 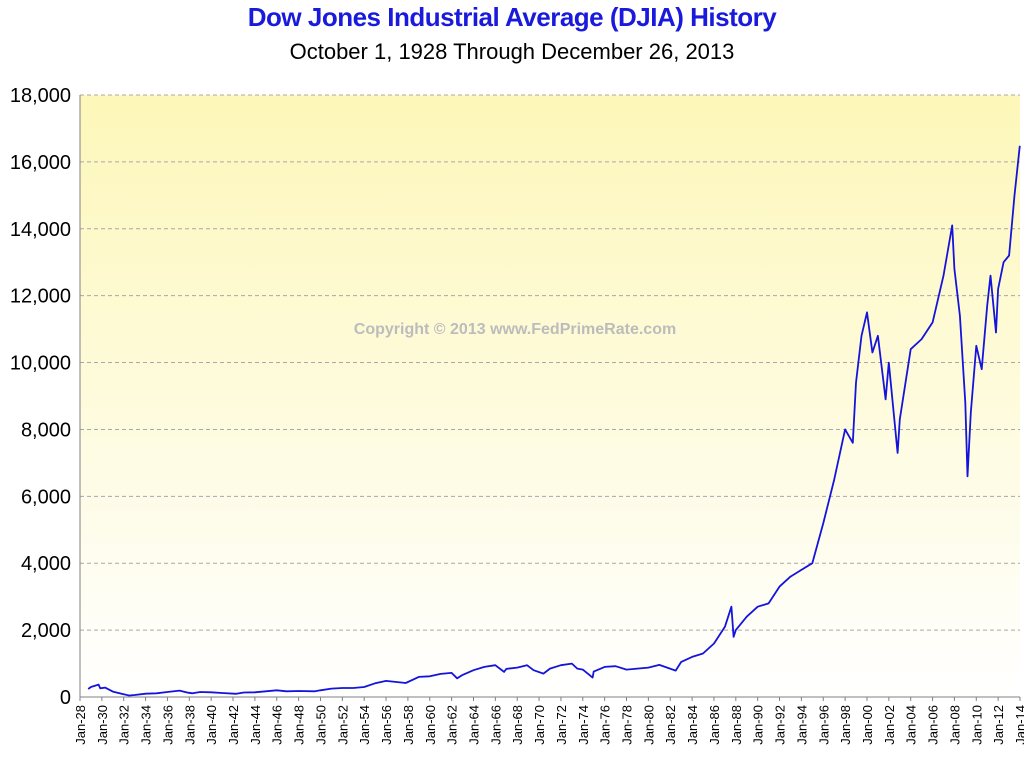 What do you see at coordinates (561, 725) in the screenshot?
I see `x-tick-label: Jan-72` at bounding box center [561, 725].